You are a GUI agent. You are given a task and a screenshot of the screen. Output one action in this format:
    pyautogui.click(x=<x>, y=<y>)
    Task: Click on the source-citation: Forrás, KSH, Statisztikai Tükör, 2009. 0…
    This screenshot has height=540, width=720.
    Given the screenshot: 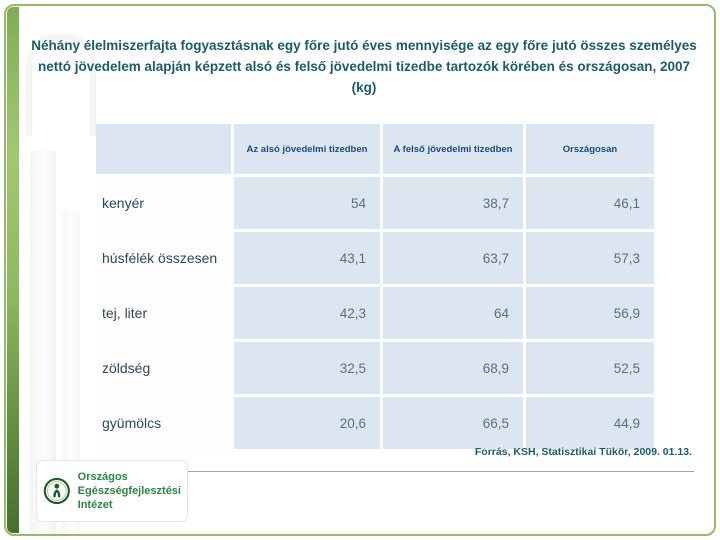 What is the action you would take?
    pyautogui.click(x=583, y=452)
    